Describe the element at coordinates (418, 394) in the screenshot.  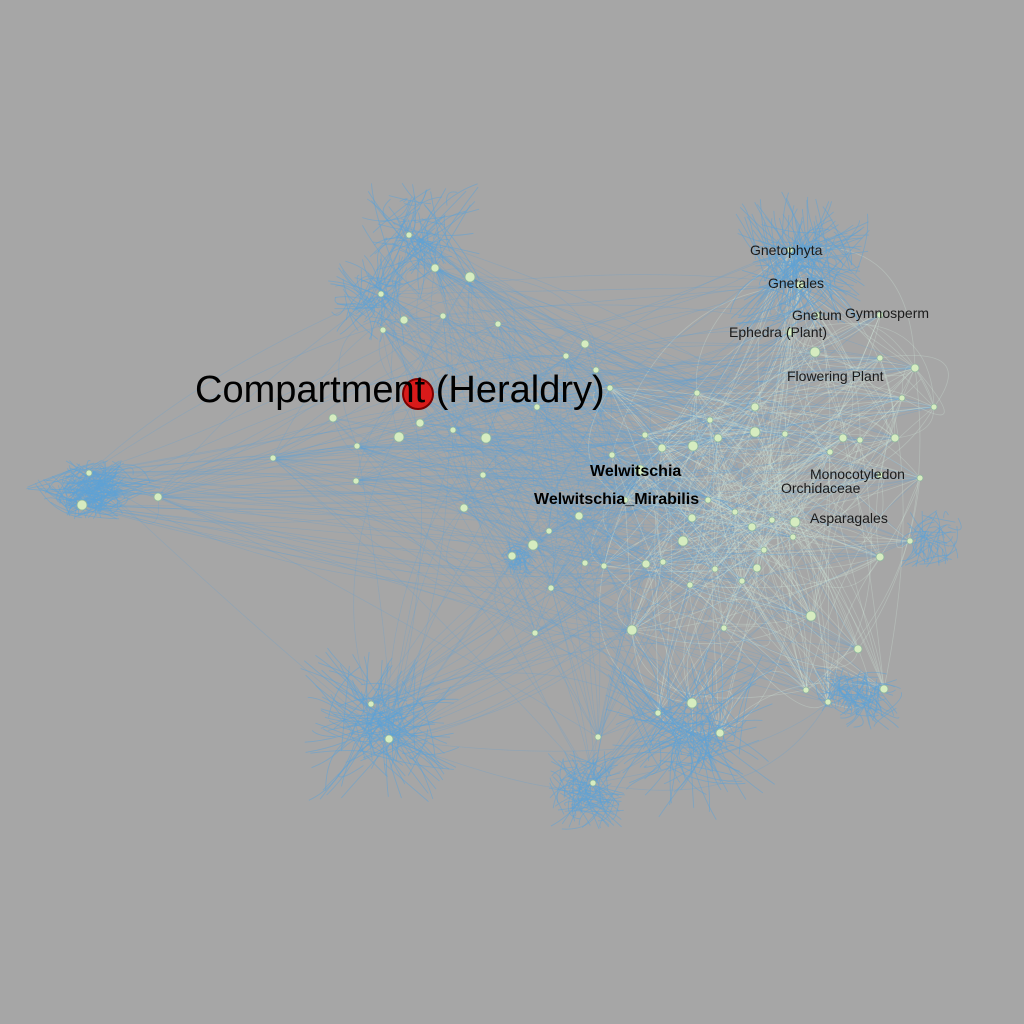
I see `highlighted-node-compartment` at that location.